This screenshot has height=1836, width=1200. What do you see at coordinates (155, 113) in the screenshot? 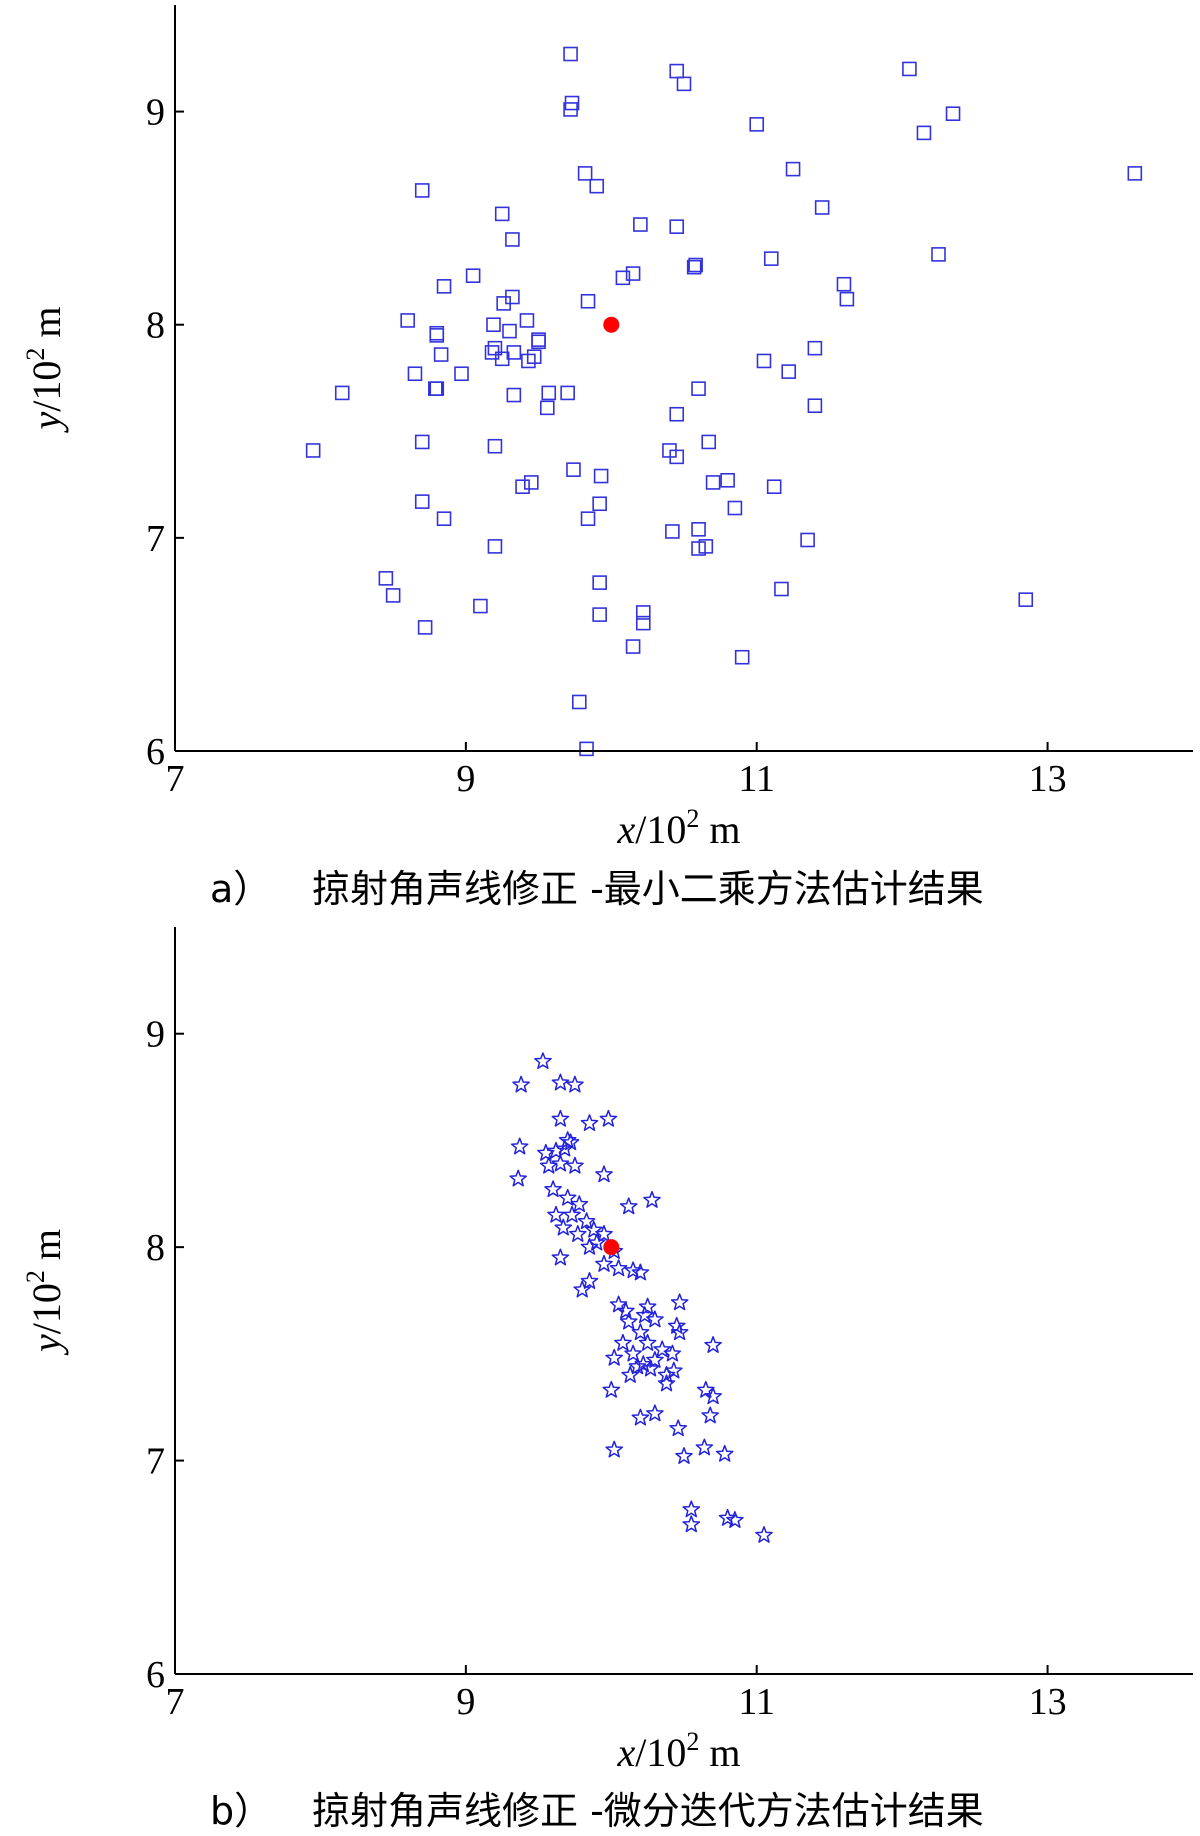
I see `chart-a-y-tick-label: 9` at bounding box center [155, 113].